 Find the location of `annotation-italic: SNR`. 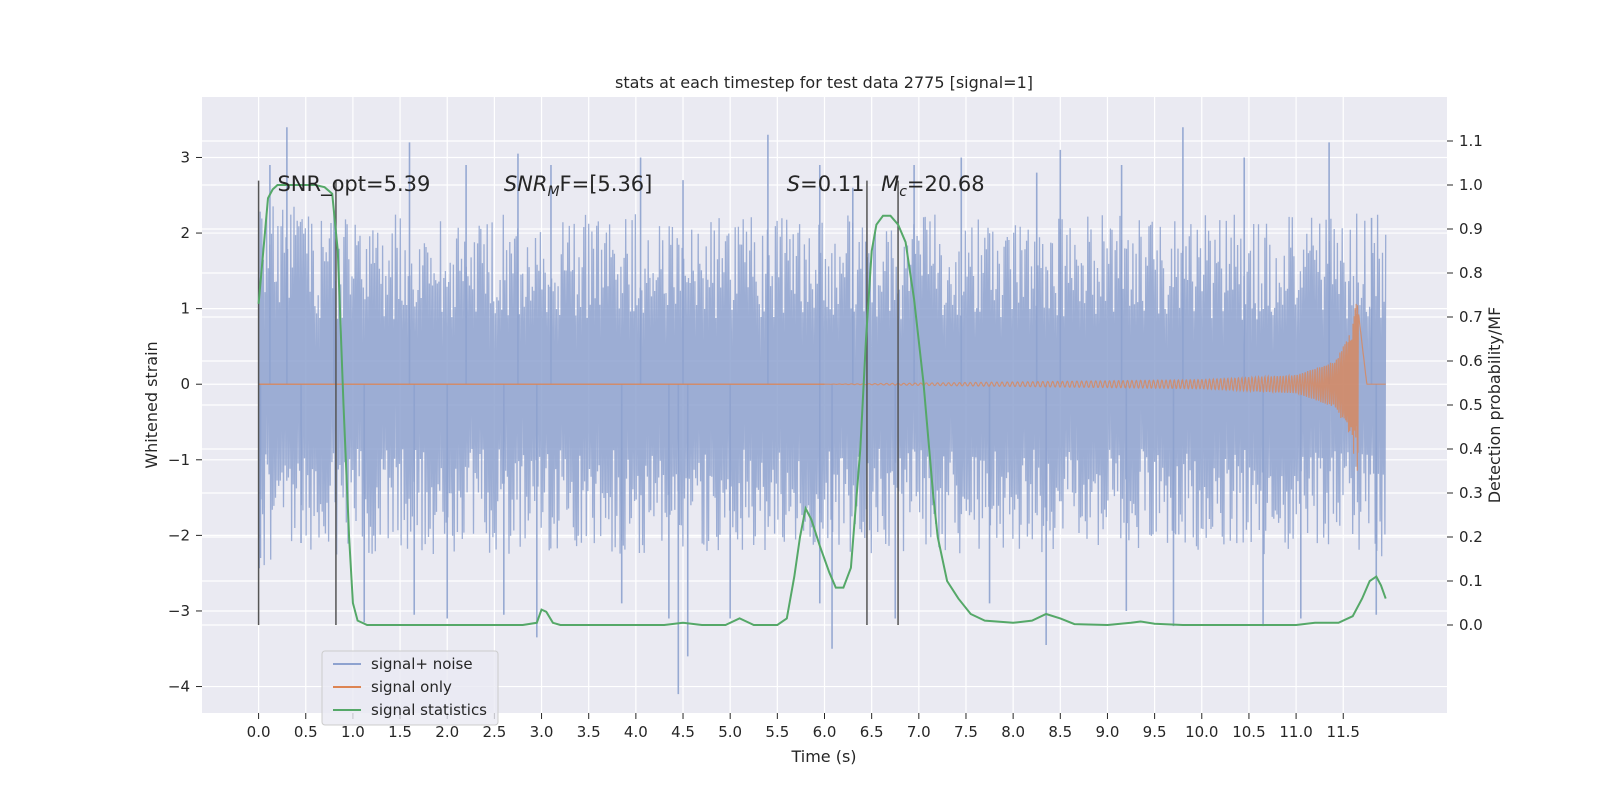

annotation-italic: SNR is located at coordinates (526, 184).